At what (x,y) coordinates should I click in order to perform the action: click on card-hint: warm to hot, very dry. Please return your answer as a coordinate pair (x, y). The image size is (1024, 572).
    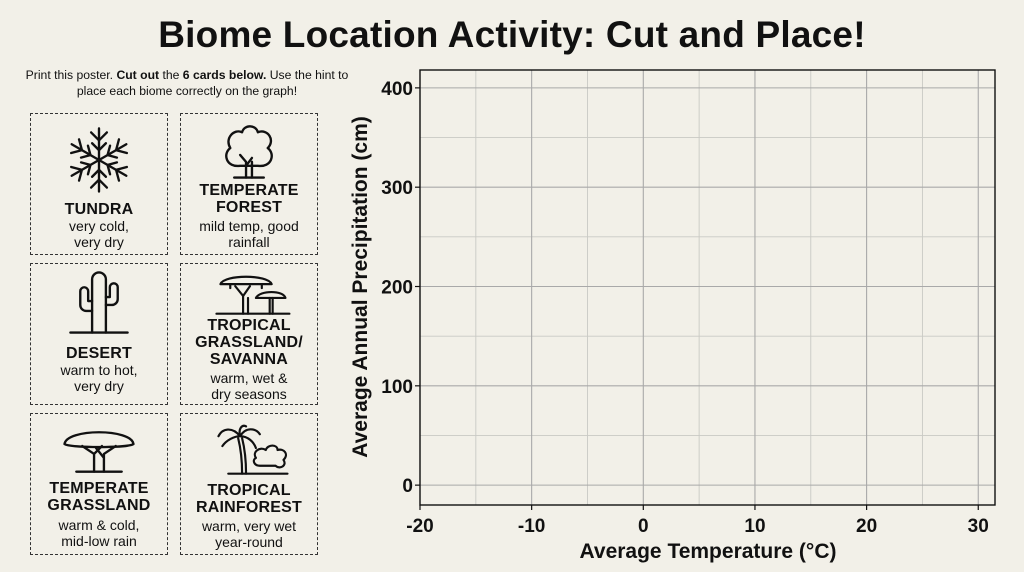
    Looking at the image, I should click on (99, 378).